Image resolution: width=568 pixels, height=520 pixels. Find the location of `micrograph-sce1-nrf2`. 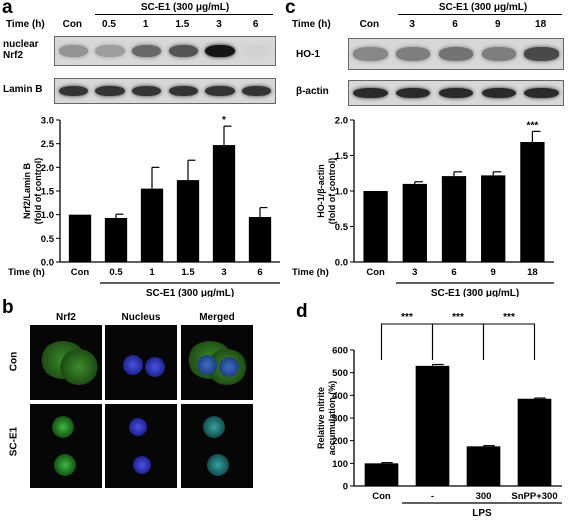

micrograph-sce1-nrf2 is located at coordinates (66, 446).